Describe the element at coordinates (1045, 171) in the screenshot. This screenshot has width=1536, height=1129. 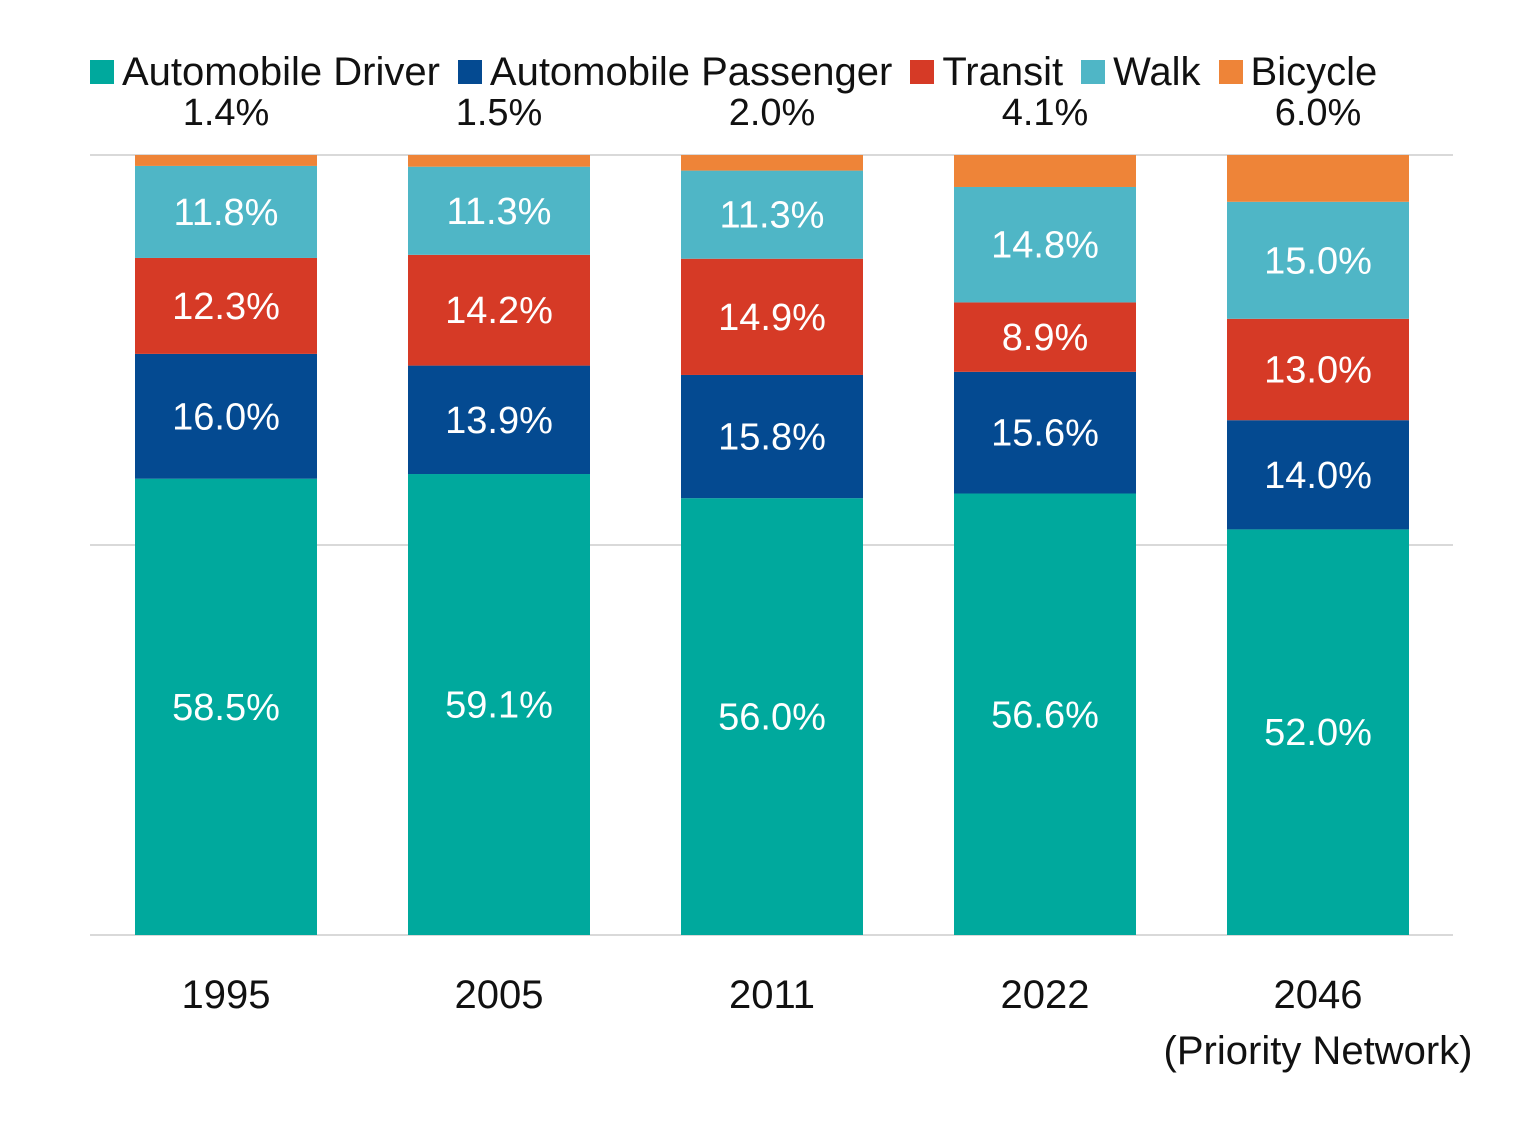
I see `bar-segment-bicycle-2022` at that location.